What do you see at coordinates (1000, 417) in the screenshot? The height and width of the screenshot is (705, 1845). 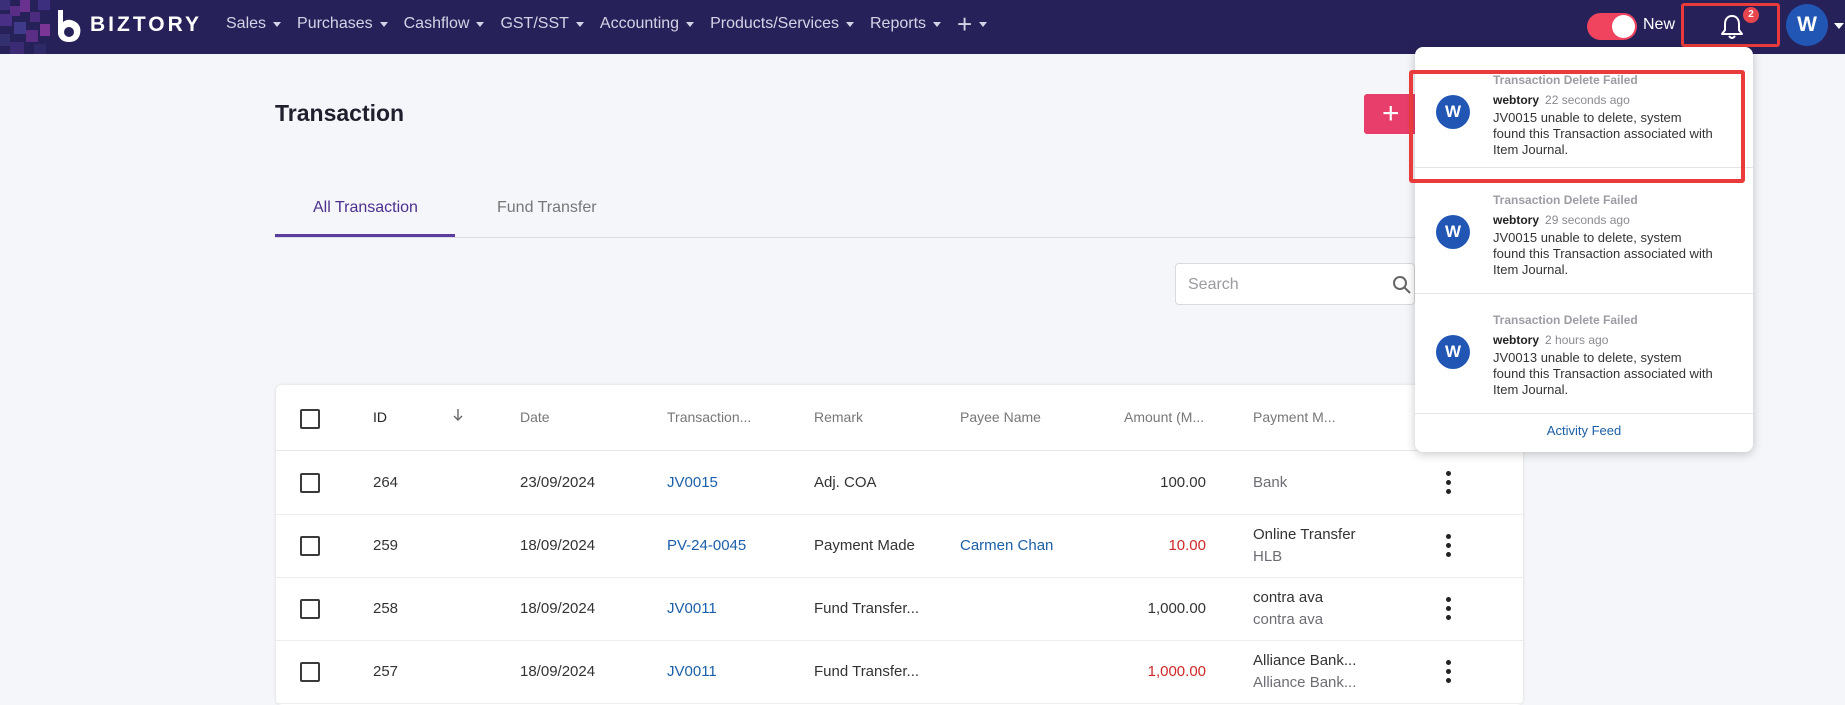 I see `column-header-payee-name: Payee Name` at bounding box center [1000, 417].